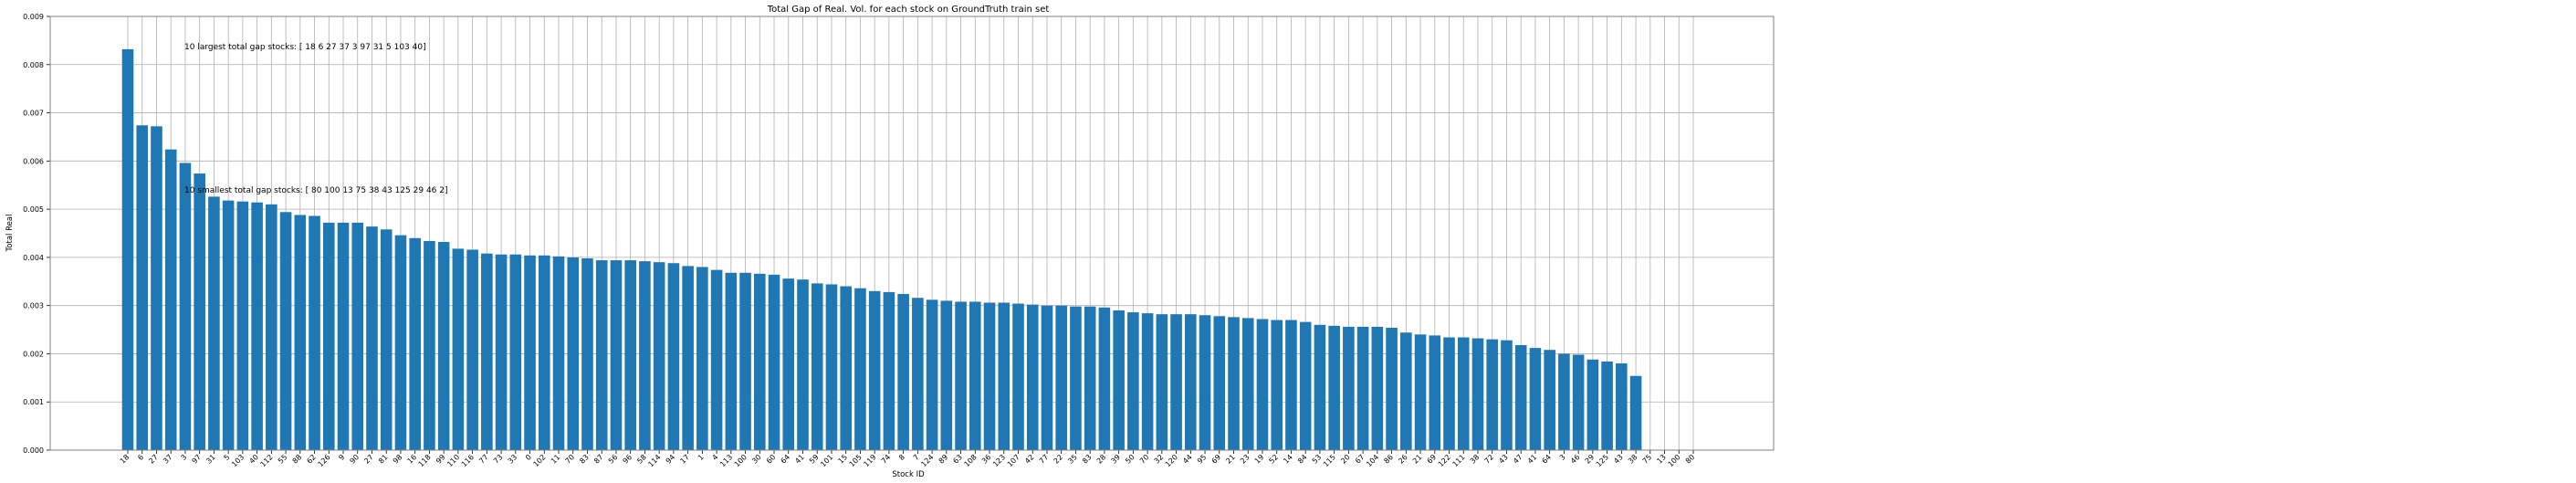  What do you see at coordinates (944, 459) in the screenshot?
I see `x-tick-label: 89` at bounding box center [944, 459].